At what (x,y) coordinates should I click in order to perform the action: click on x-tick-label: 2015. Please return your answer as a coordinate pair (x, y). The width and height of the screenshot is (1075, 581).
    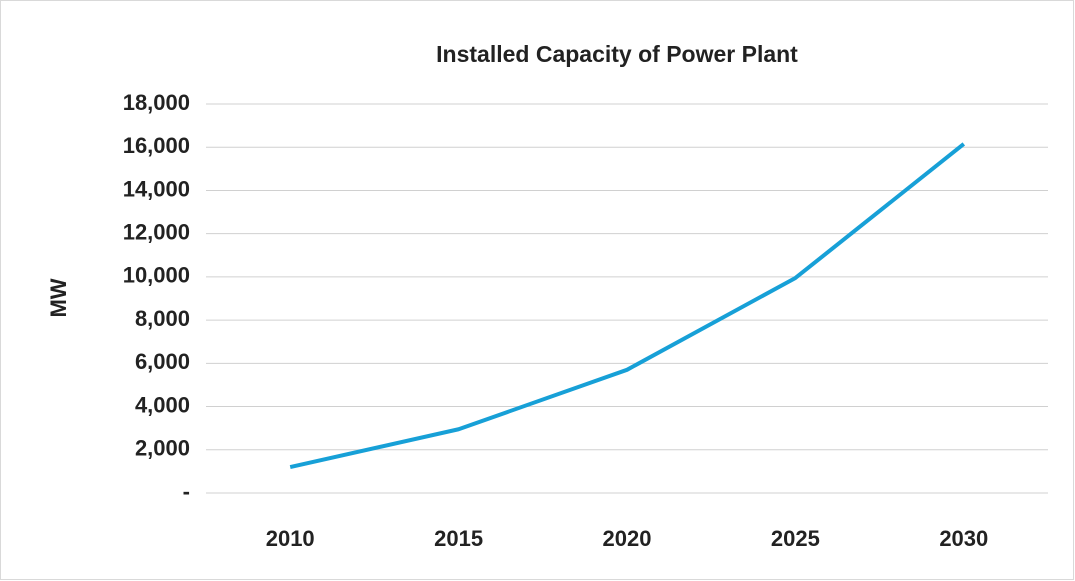
    Looking at the image, I should click on (458, 538).